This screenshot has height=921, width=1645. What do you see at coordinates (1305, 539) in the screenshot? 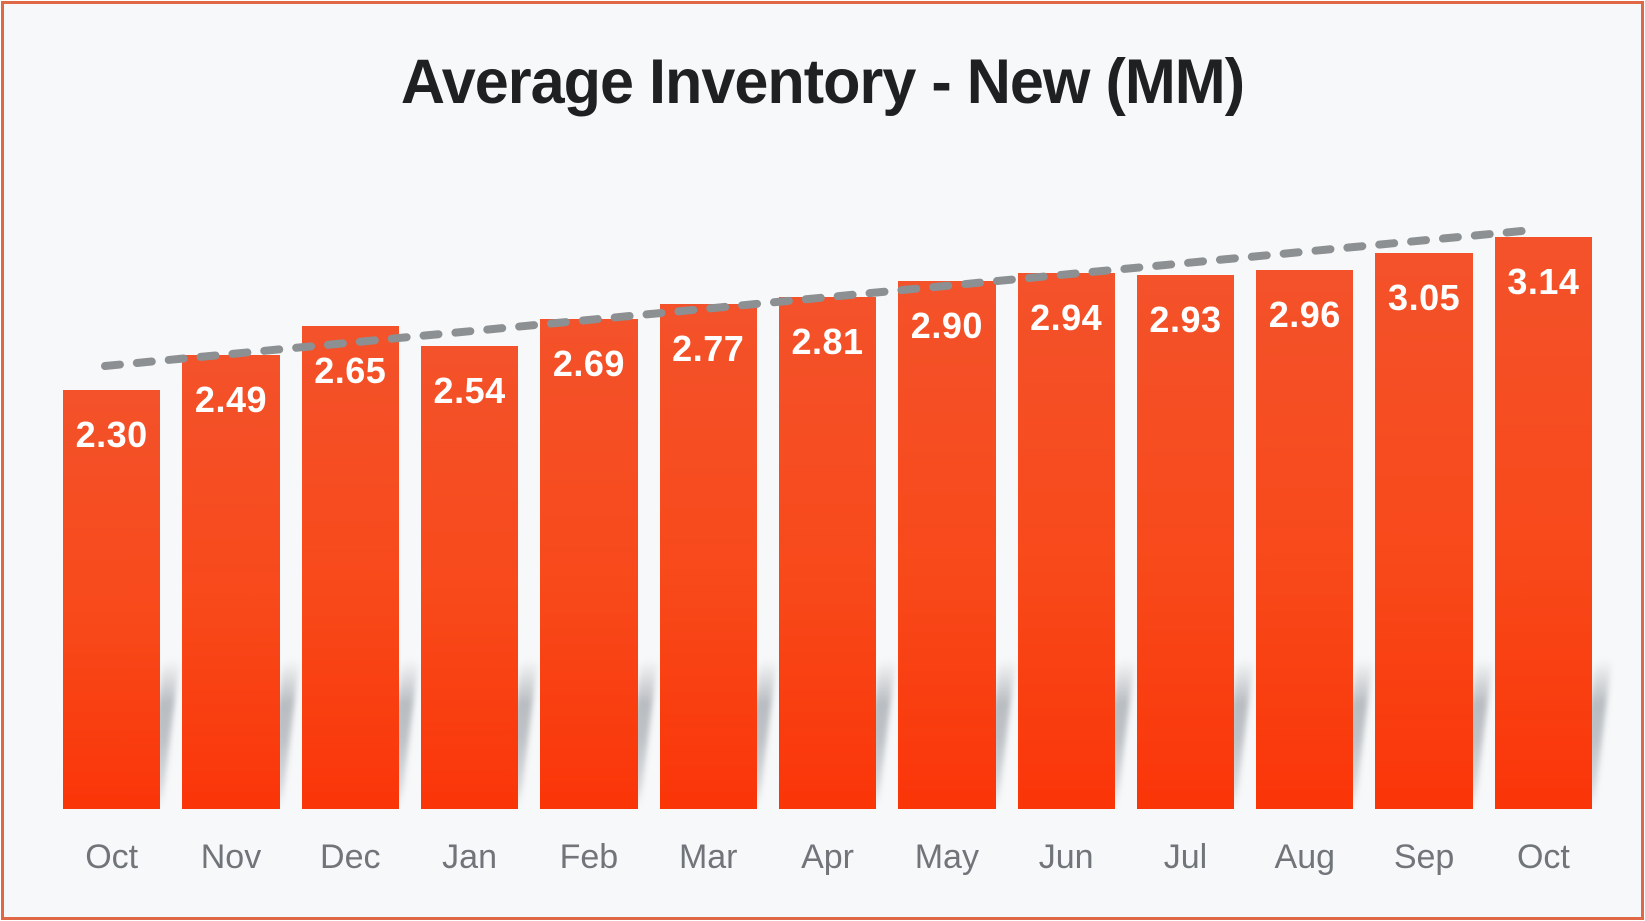
I see `bar: 2.96` at bounding box center [1305, 539].